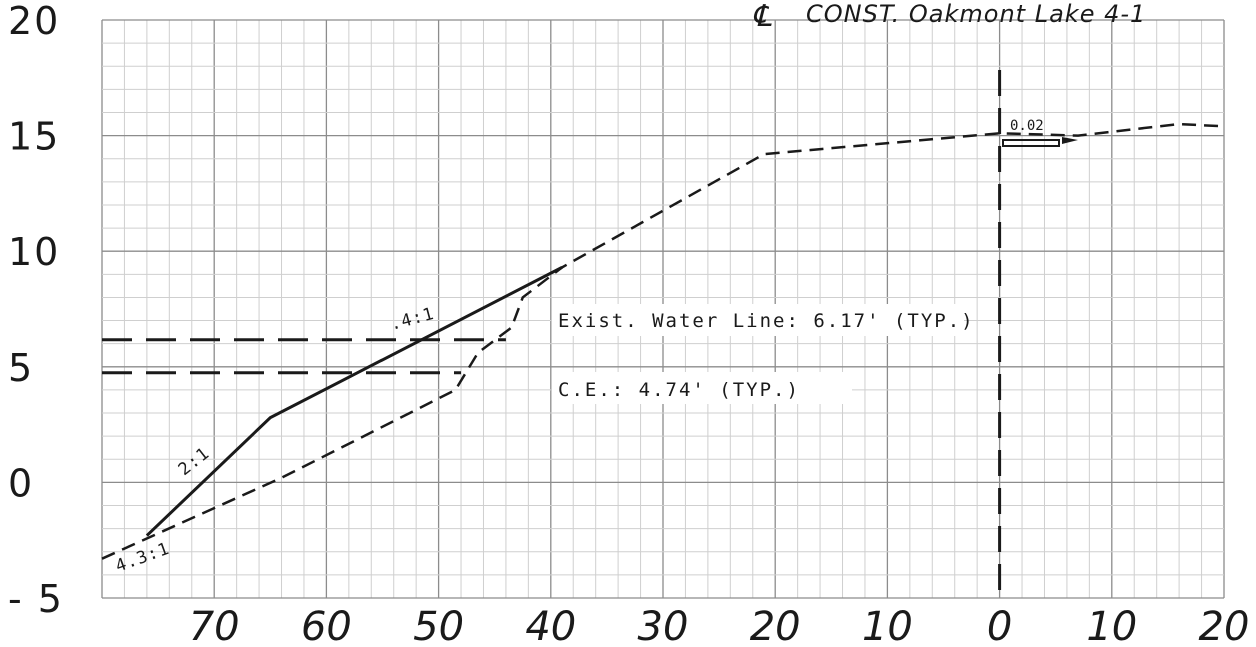 The width and height of the screenshot is (1256, 647). I want to click on level-lines, so click(304, 356).